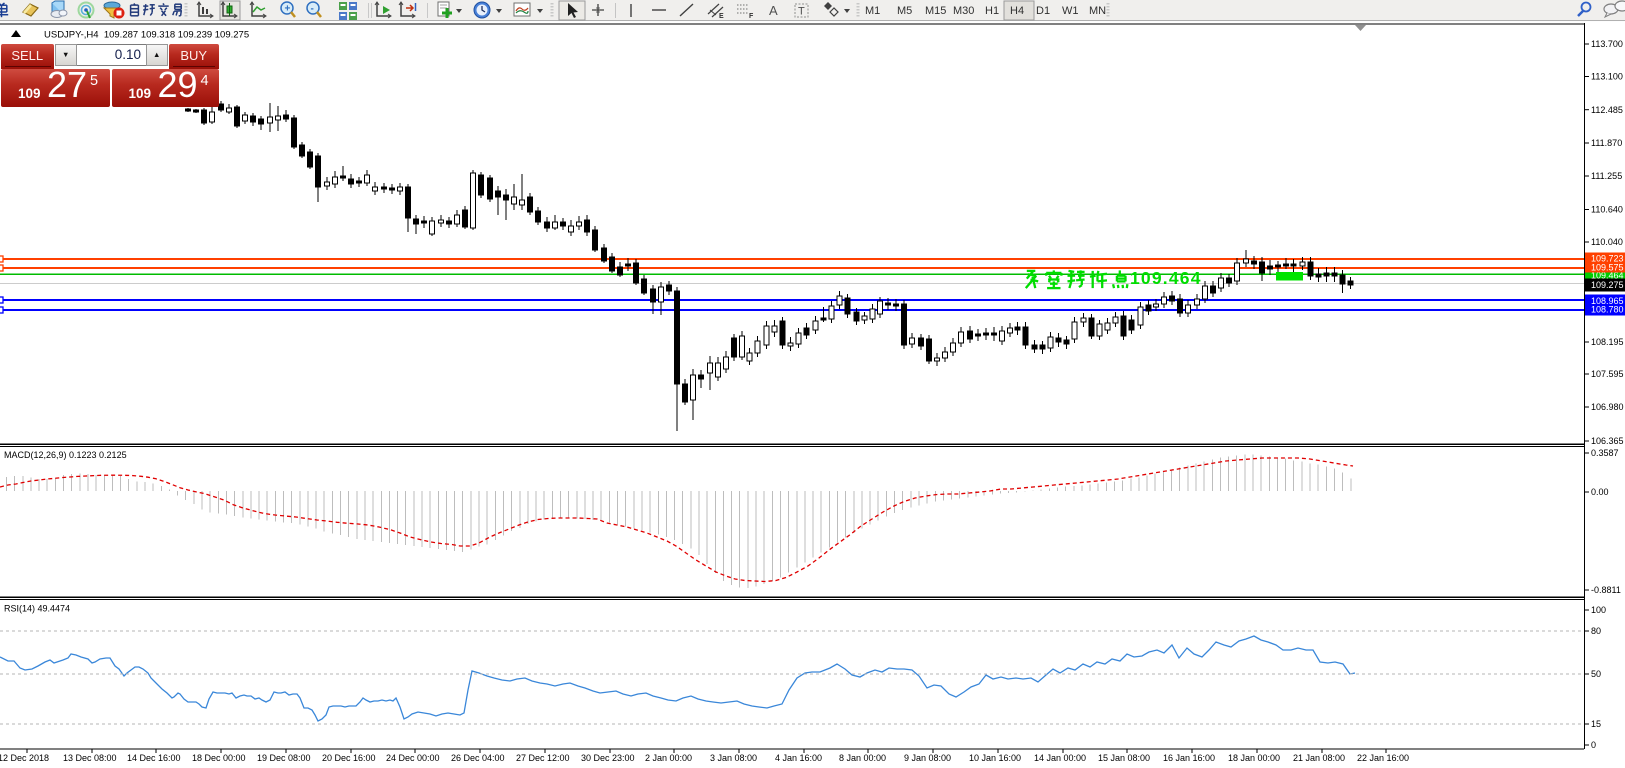 This screenshot has width=1625, height=768. What do you see at coordinates (1598, 610) in the screenshot?
I see `svg-text: 100` at bounding box center [1598, 610].